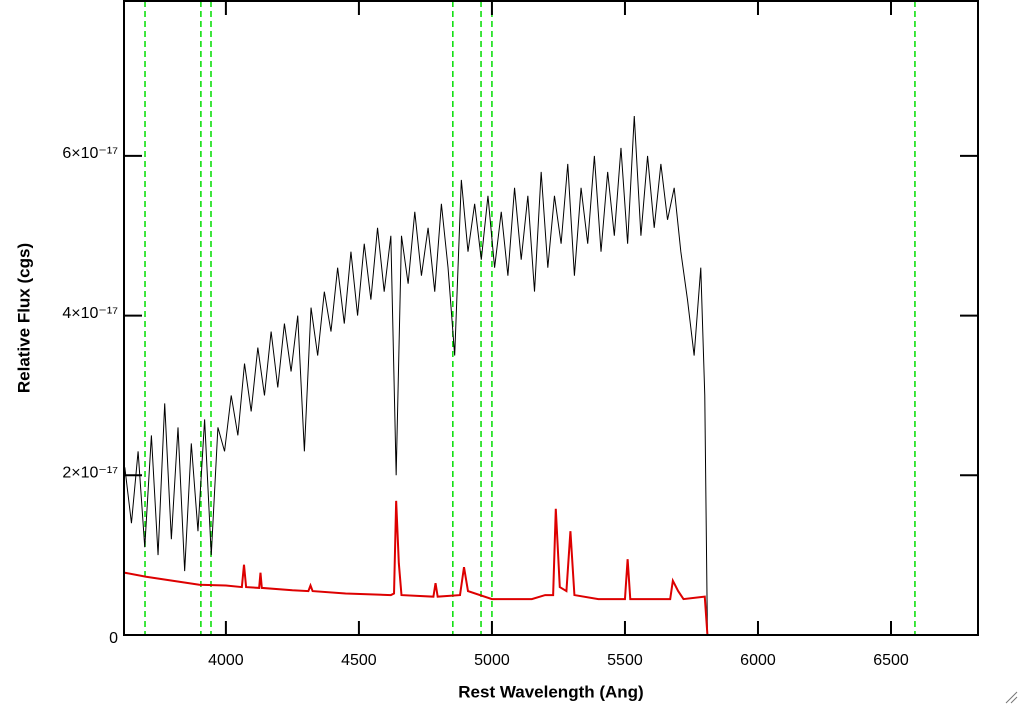  Describe the element at coordinates (23, 318) in the screenshot. I see `y-axis-label: Relative Flux (cgs)` at that location.